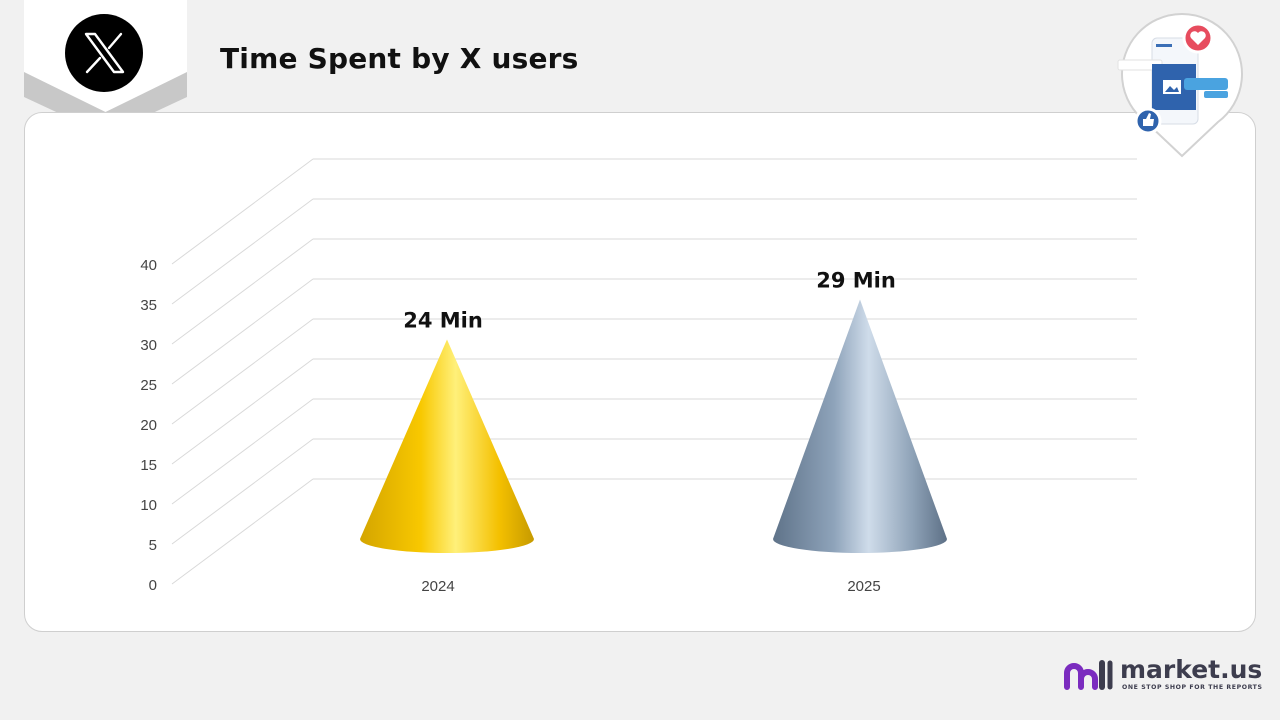  I want to click on y-tick-label: 0, so click(153, 585).